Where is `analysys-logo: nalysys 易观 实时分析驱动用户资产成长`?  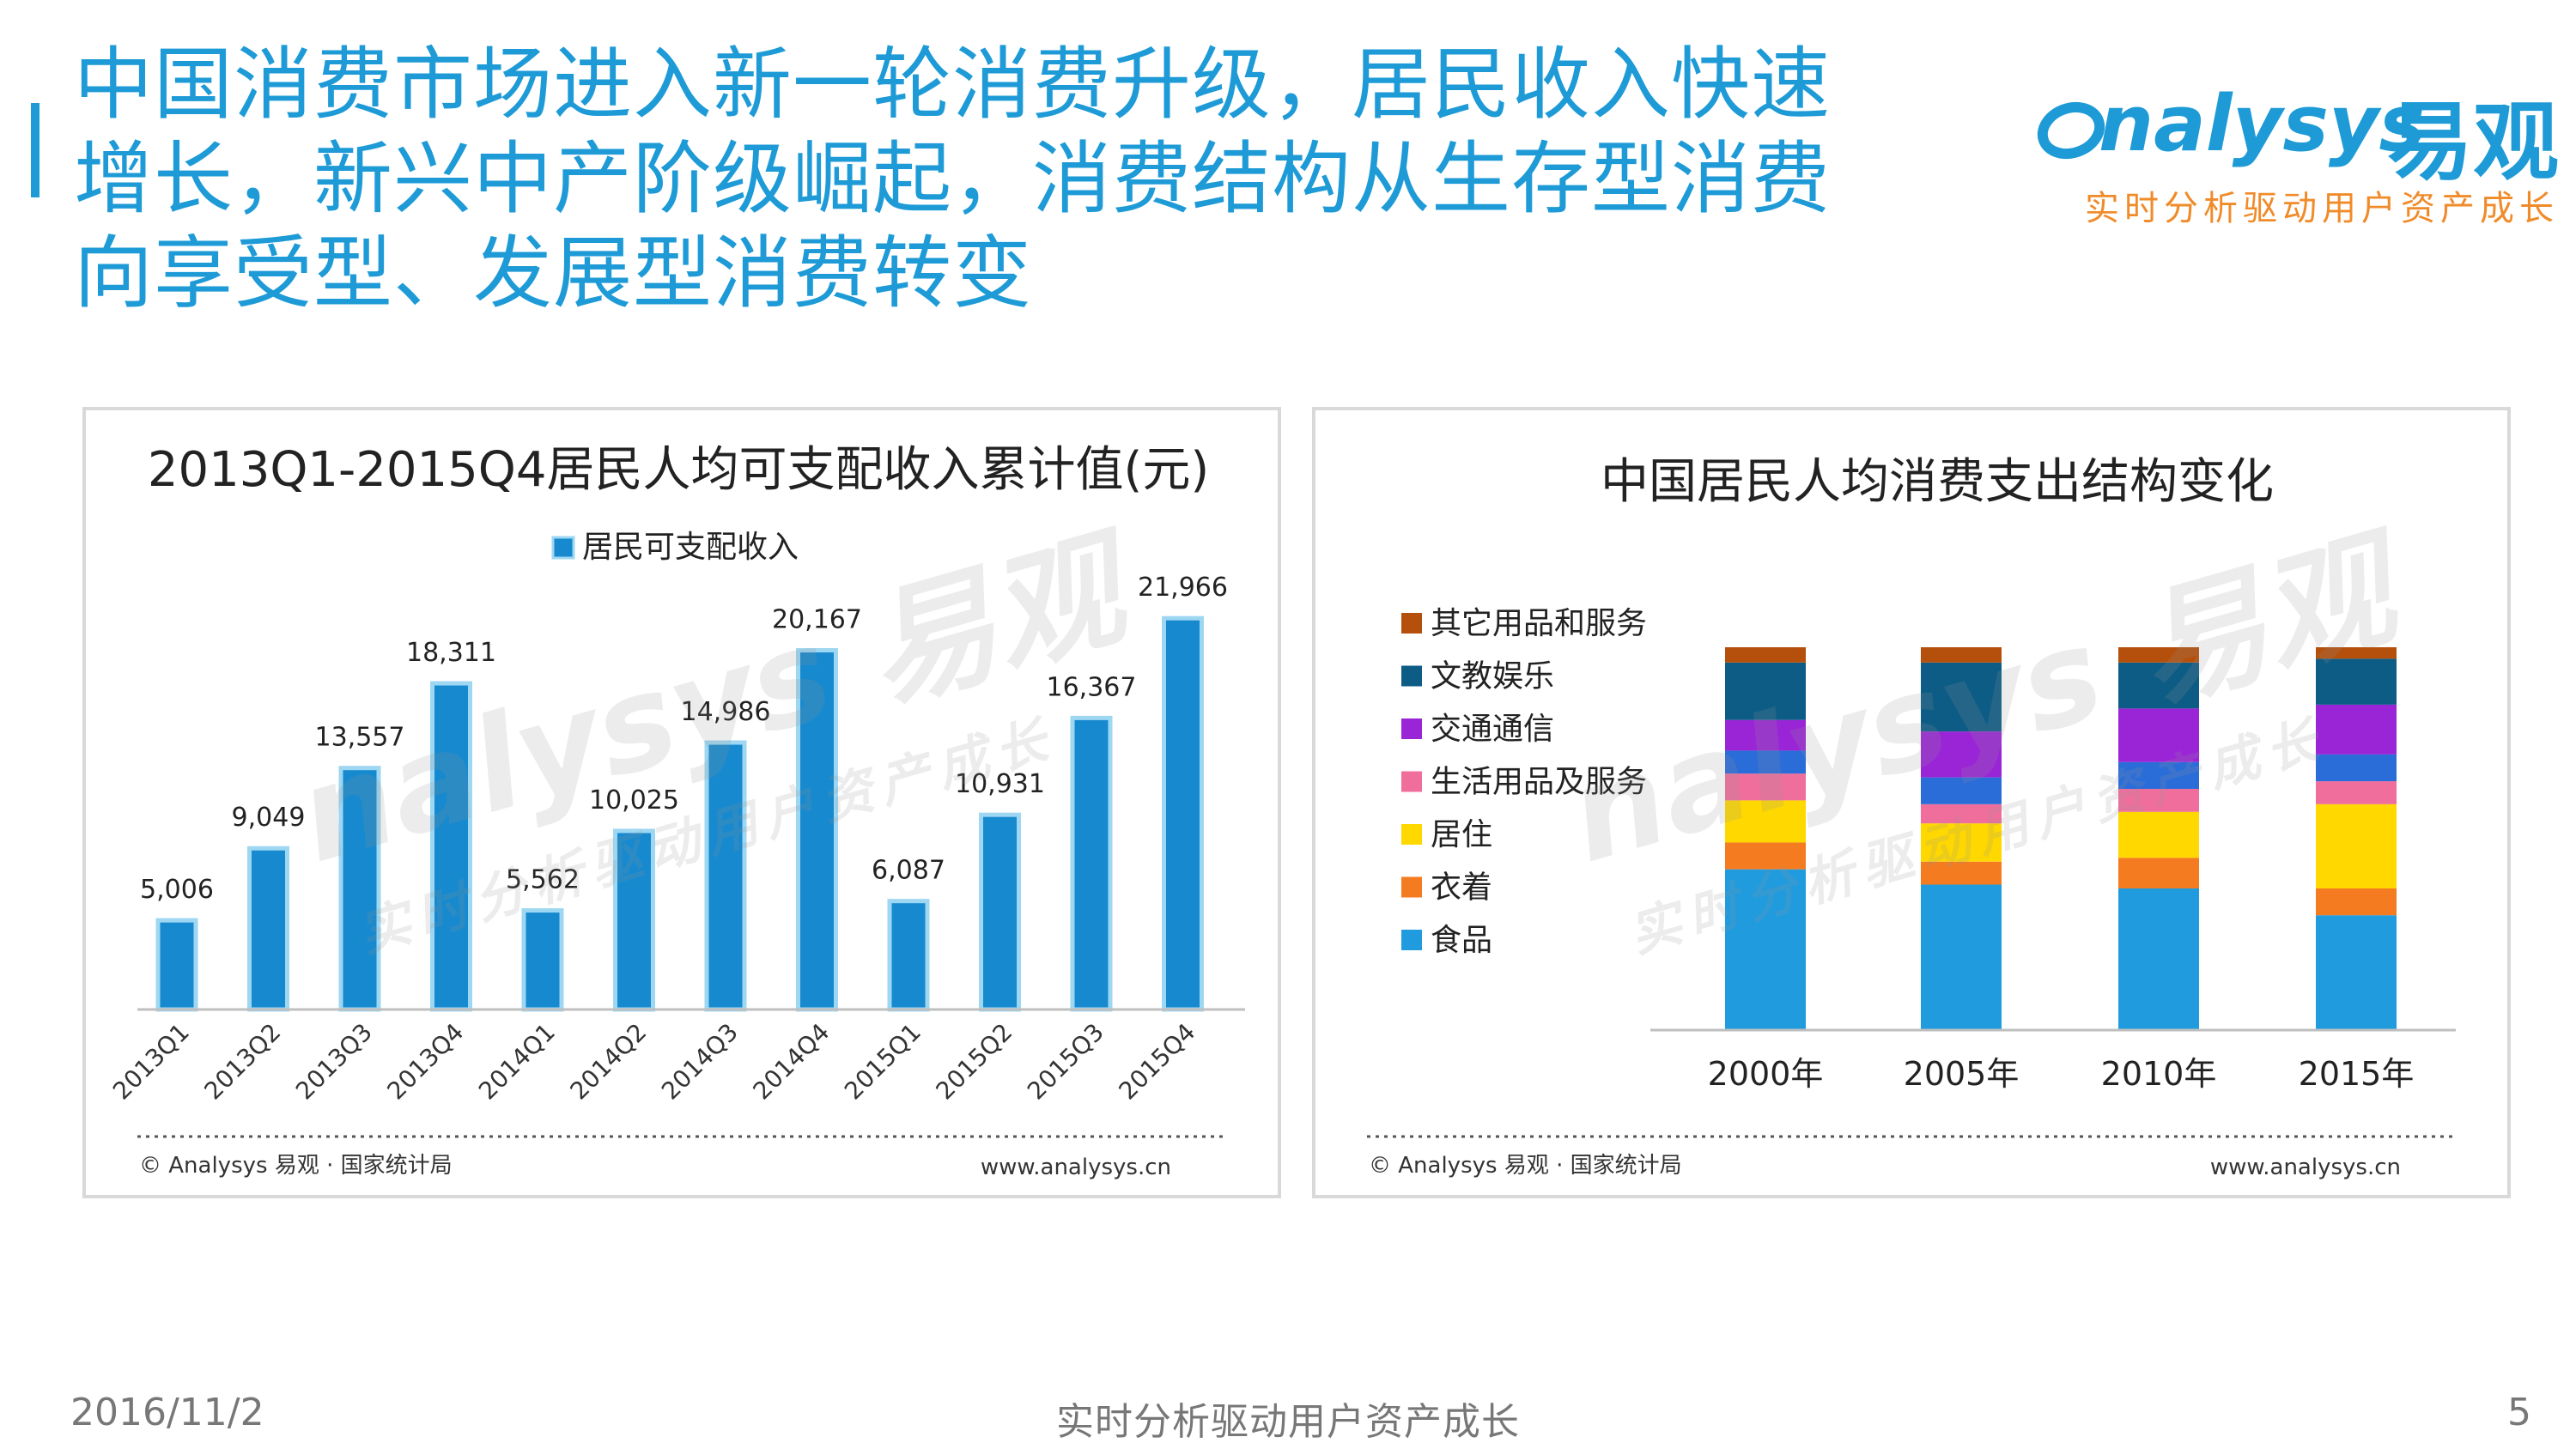 analysys-logo: nalysys 易观 实时分析驱动用户资产成长 is located at coordinates (2298, 156).